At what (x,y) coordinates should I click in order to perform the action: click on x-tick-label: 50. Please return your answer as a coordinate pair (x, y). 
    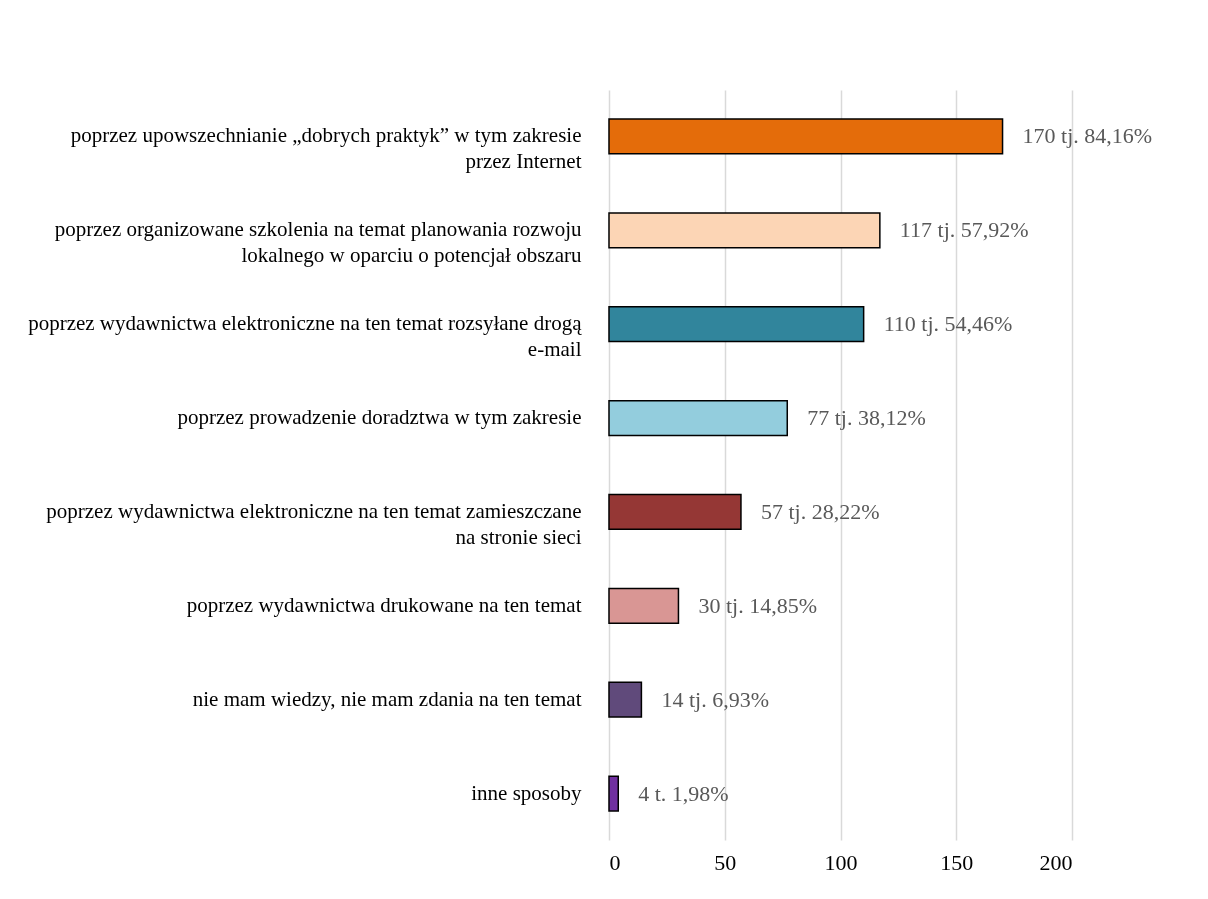
    Looking at the image, I should click on (725, 862).